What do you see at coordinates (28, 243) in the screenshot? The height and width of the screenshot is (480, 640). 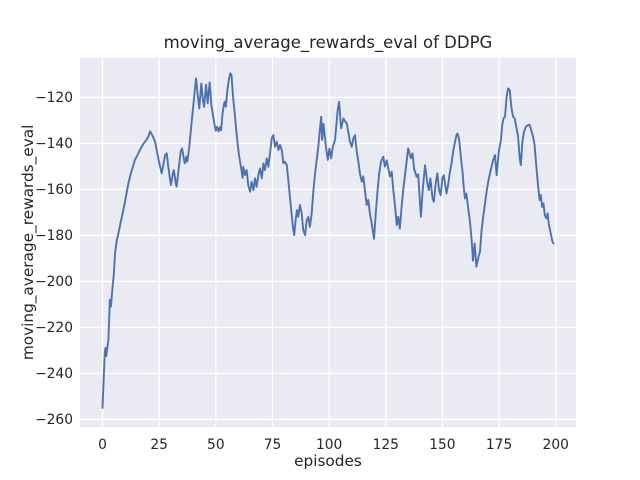 I see `y-axis-label: moving_average_rewards_eval` at bounding box center [28, 243].